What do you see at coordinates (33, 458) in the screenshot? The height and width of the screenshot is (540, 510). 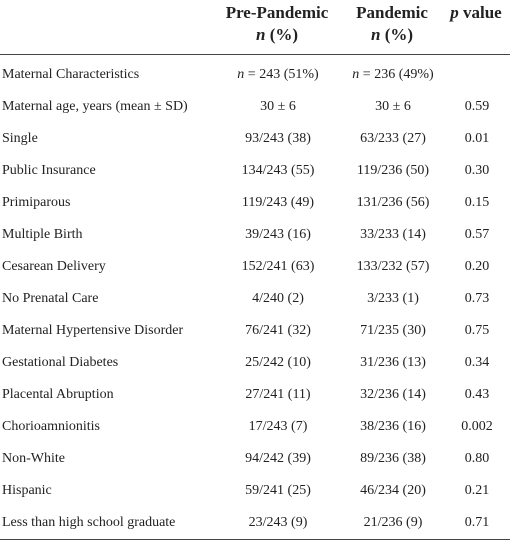 I see `row-label: Non-White` at bounding box center [33, 458].